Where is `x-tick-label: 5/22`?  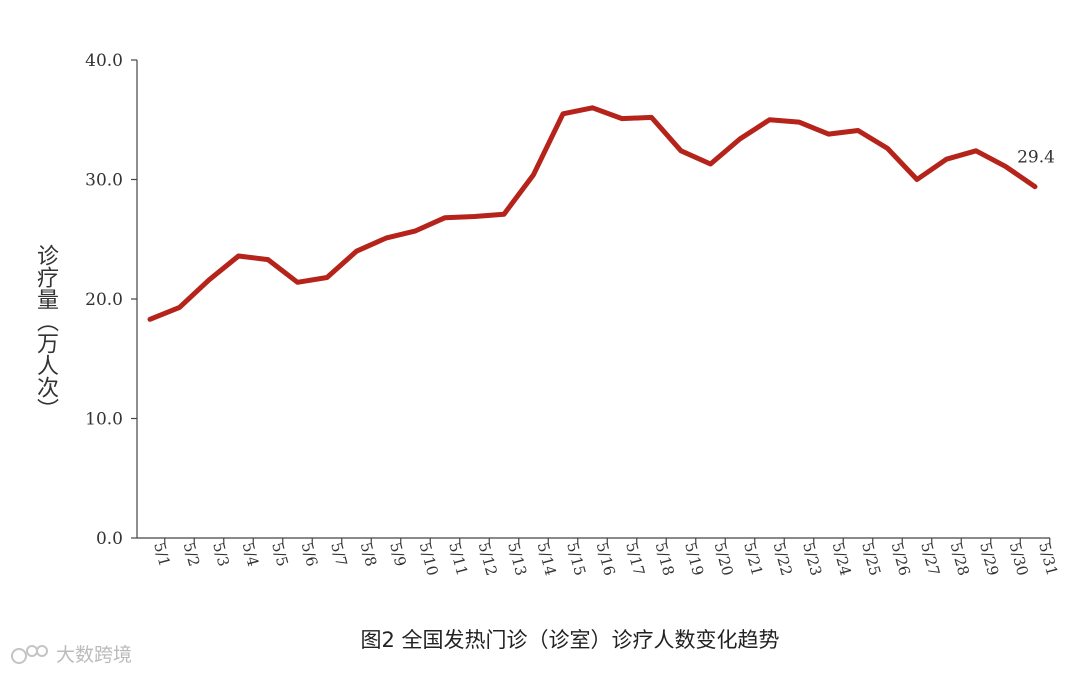 x-tick-label: 5/22 is located at coordinates (783, 558).